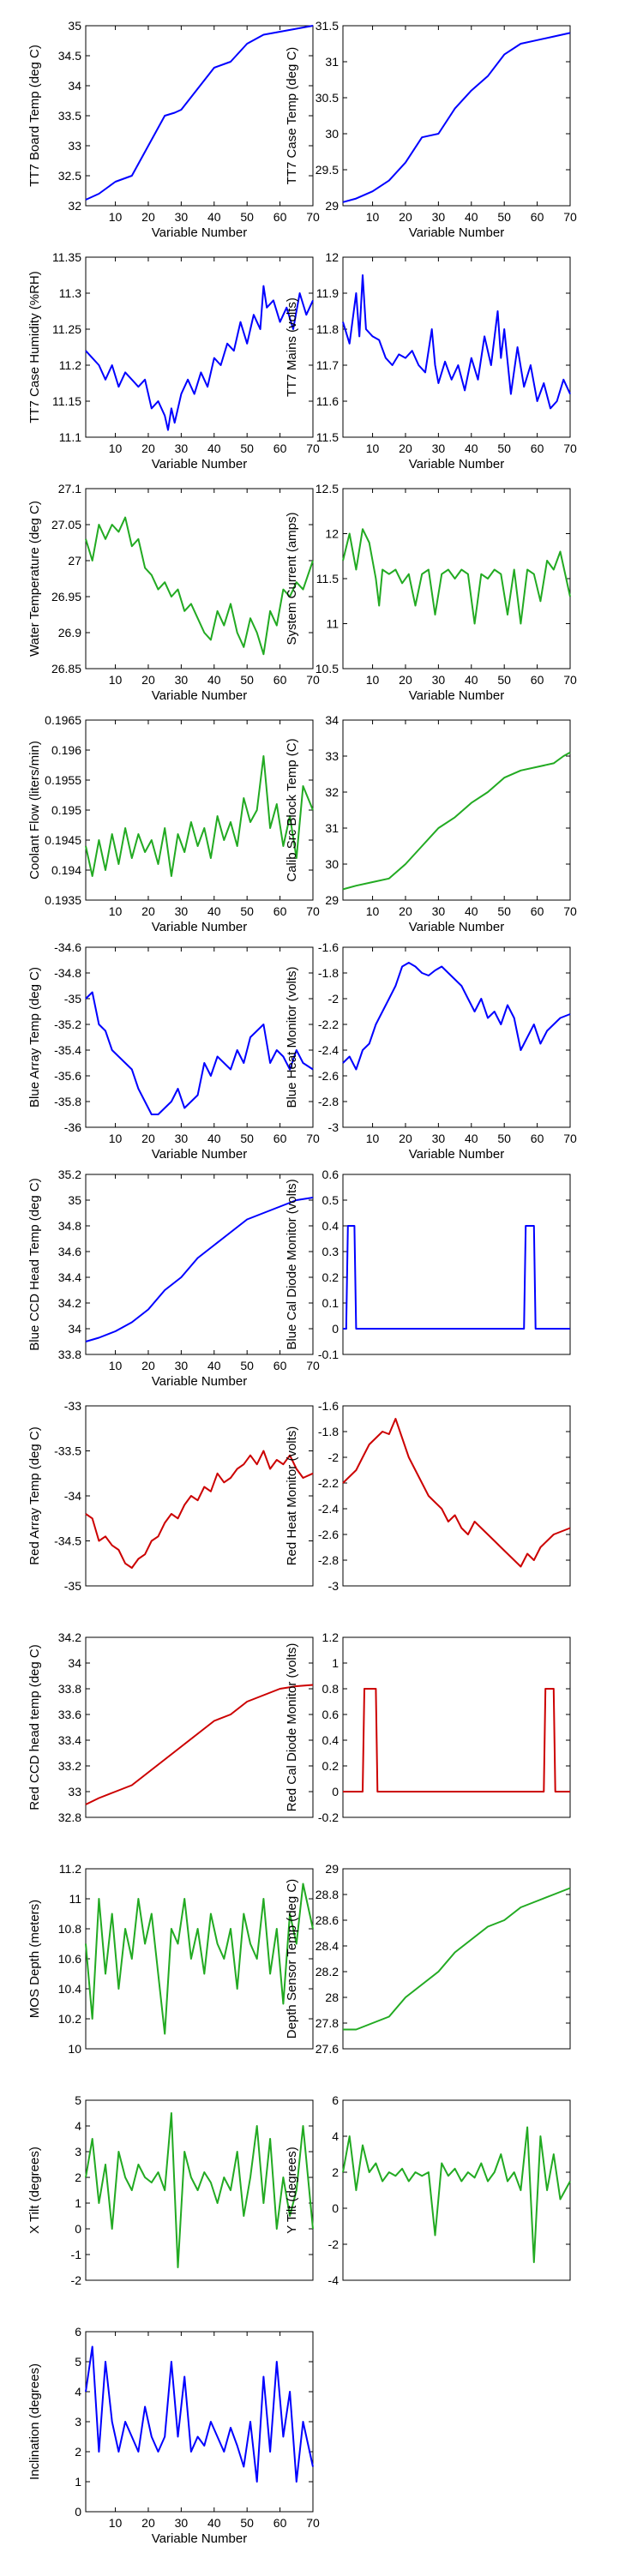 The image size is (643, 2576). Describe the element at coordinates (328, 1076) in the screenshot. I see `y-tick-label: -2.6` at that location.